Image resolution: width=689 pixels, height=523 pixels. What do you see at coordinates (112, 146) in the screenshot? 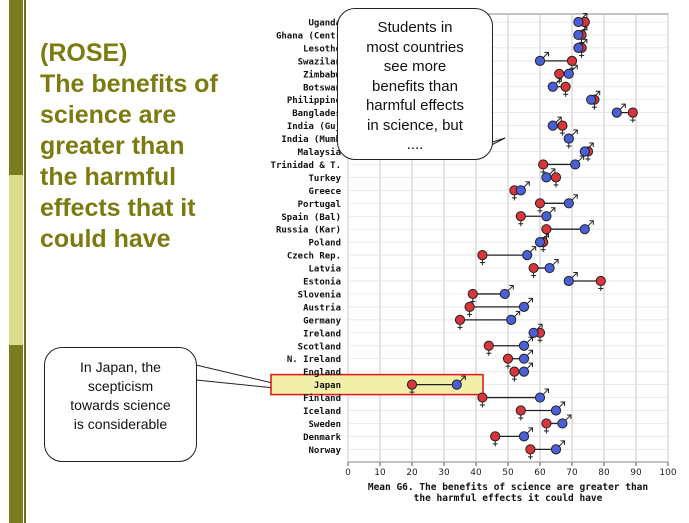
I see `title-line: greater than` at bounding box center [112, 146].